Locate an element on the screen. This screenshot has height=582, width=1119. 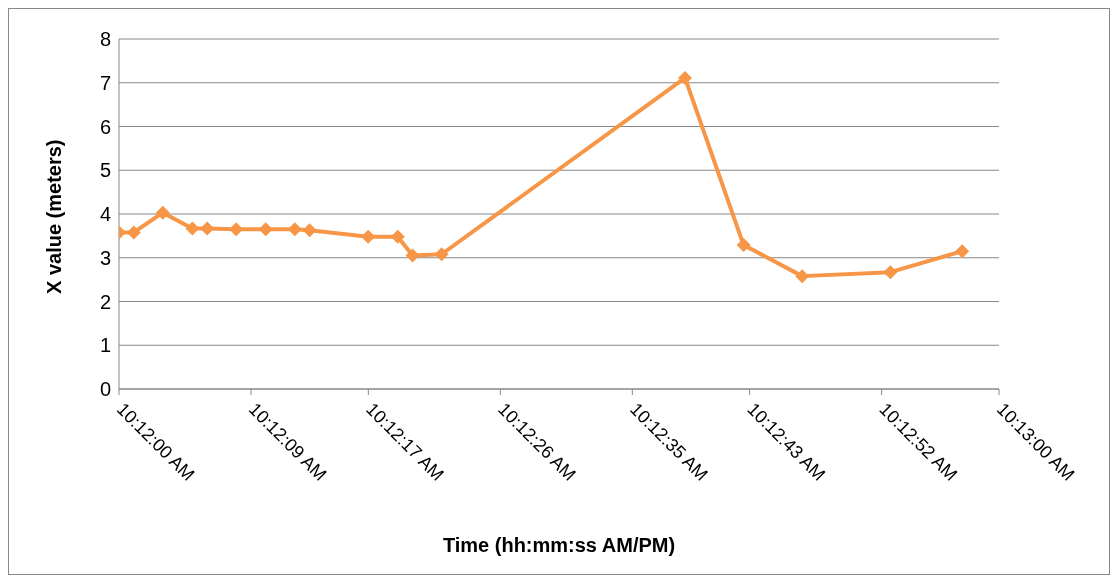
y-axis-title: X value (meters) is located at coordinates (54, 216).